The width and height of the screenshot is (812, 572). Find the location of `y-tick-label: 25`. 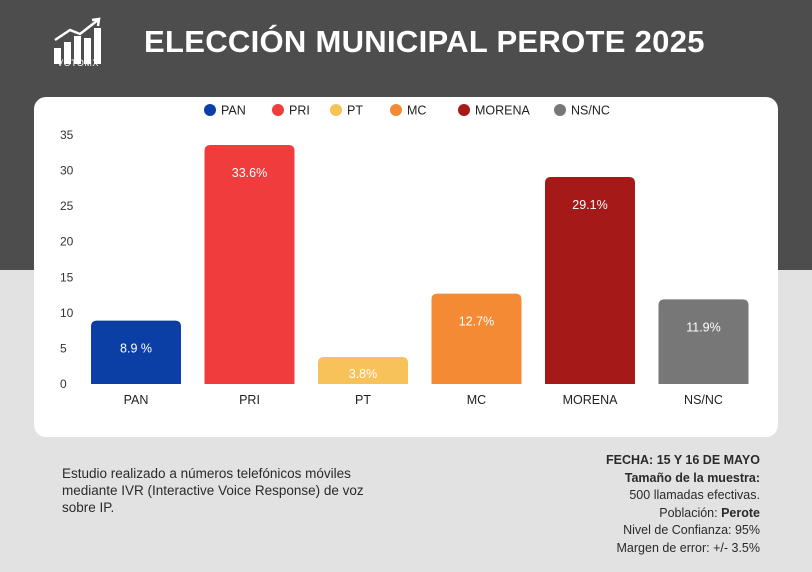

y-tick-label: 25 is located at coordinates (67, 206).